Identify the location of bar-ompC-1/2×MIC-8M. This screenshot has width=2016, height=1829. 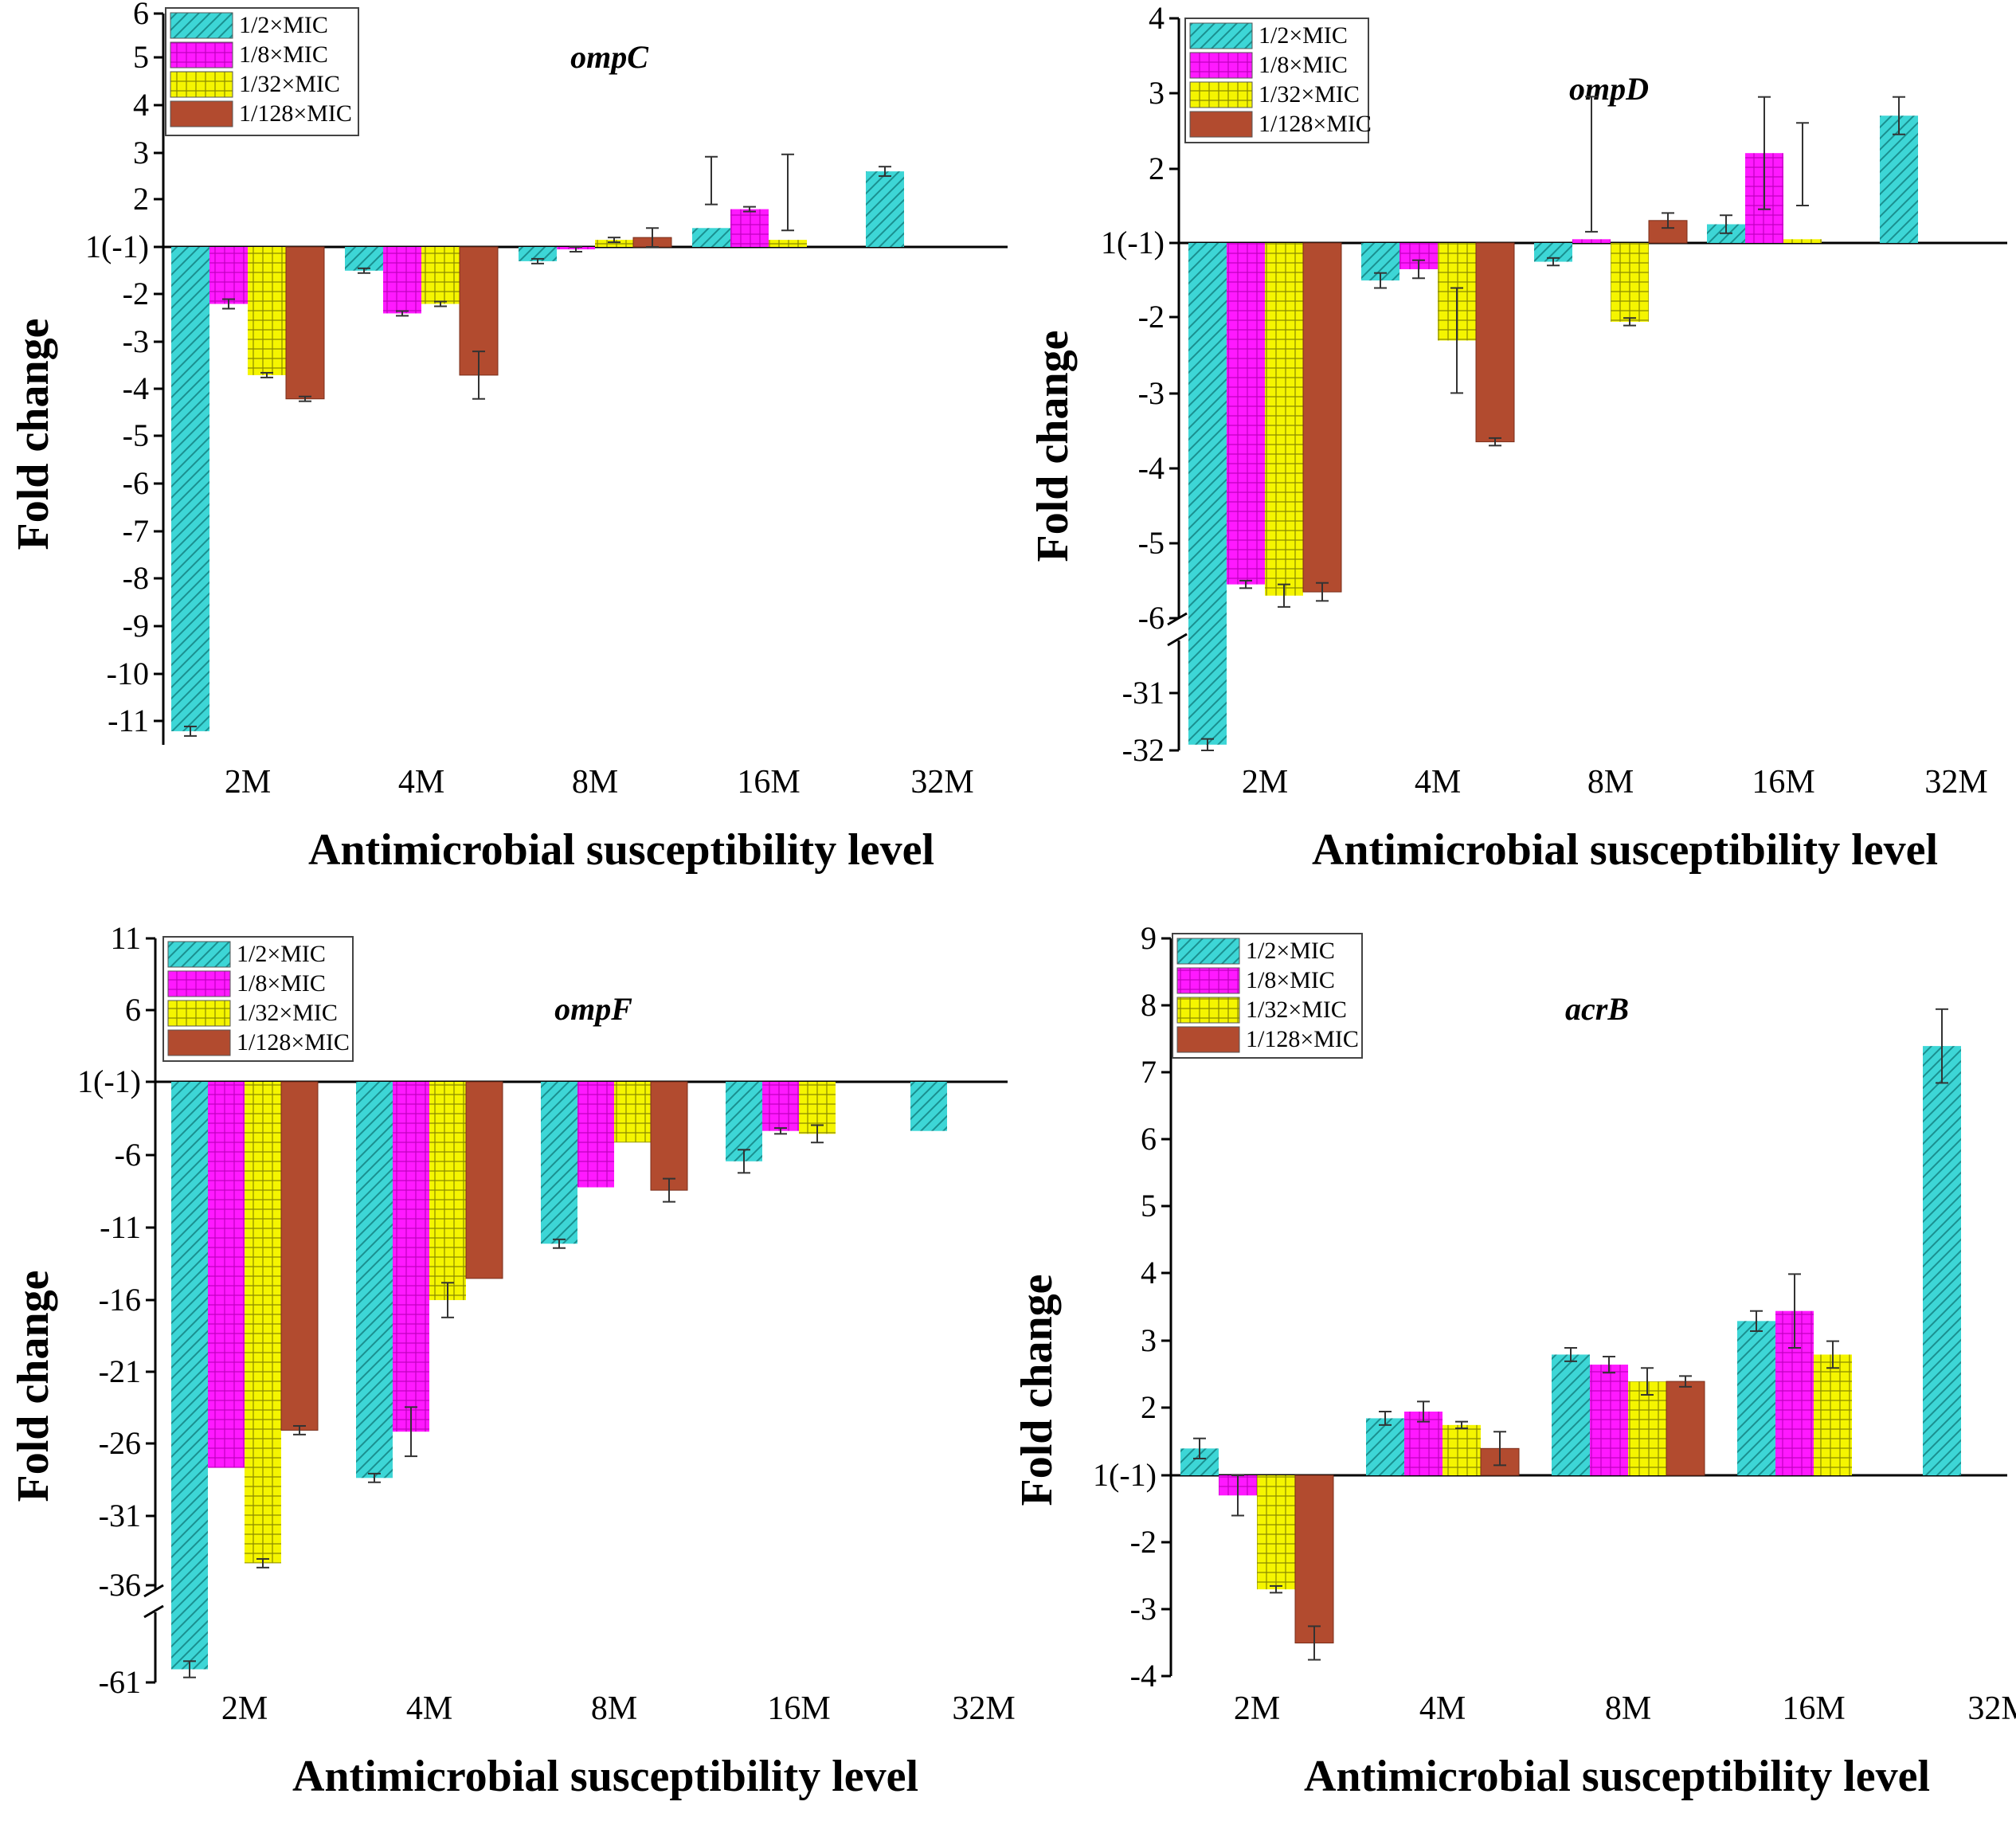
(538, 254).